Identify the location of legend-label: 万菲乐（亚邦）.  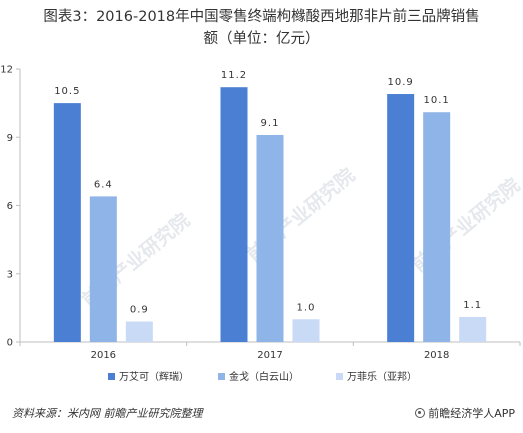
(382, 376).